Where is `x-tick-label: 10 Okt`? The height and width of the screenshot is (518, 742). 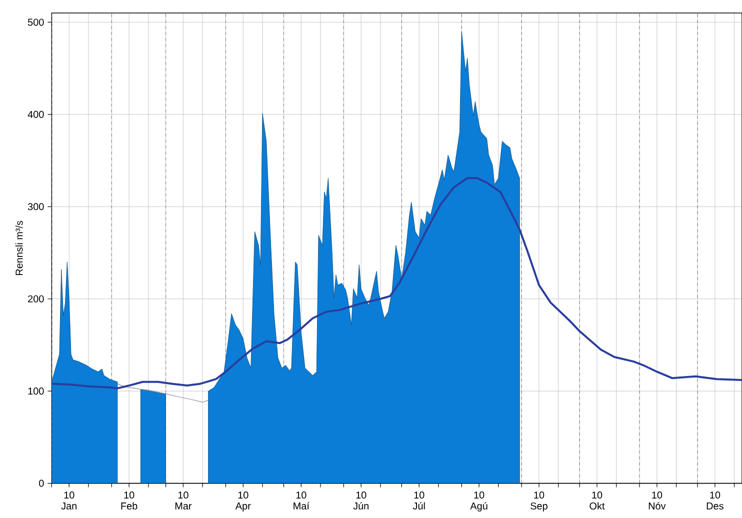
x-tick-label: 10 Okt is located at coordinates (597, 501).